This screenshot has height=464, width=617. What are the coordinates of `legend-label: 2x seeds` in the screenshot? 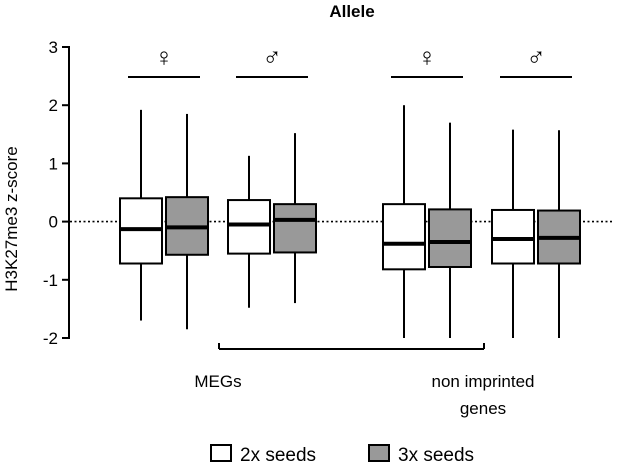 It's located at (278, 454).